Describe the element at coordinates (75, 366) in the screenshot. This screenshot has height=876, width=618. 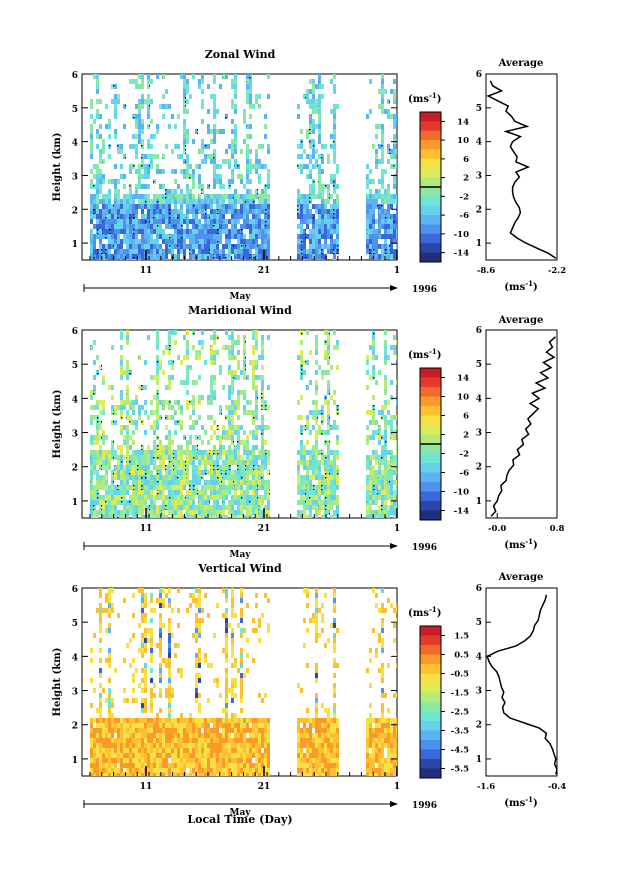
I see `y-tick-label: 5` at that location.